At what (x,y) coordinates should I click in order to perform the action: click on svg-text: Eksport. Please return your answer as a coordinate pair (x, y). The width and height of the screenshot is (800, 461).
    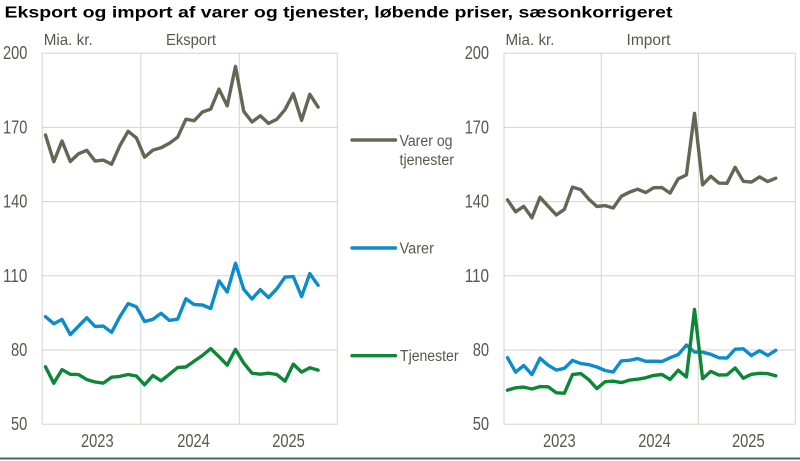
    Looking at the image, I should click on (191, 40).